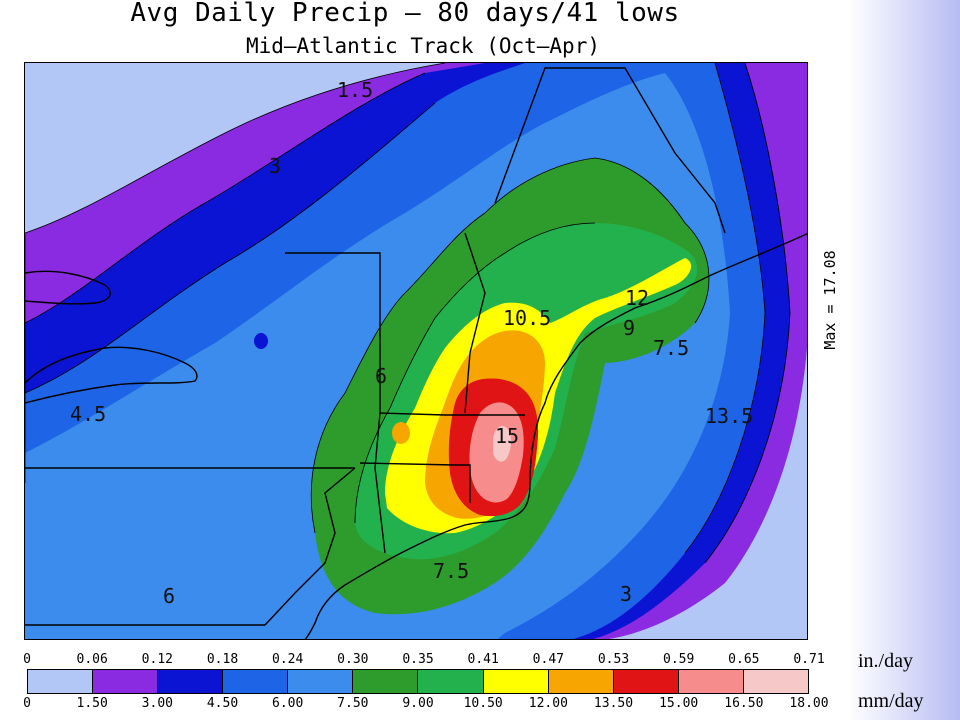  Describe the element at coordinates (613, 703) in the screenshot. I see `mm-tick-label: 13.50` at that location.